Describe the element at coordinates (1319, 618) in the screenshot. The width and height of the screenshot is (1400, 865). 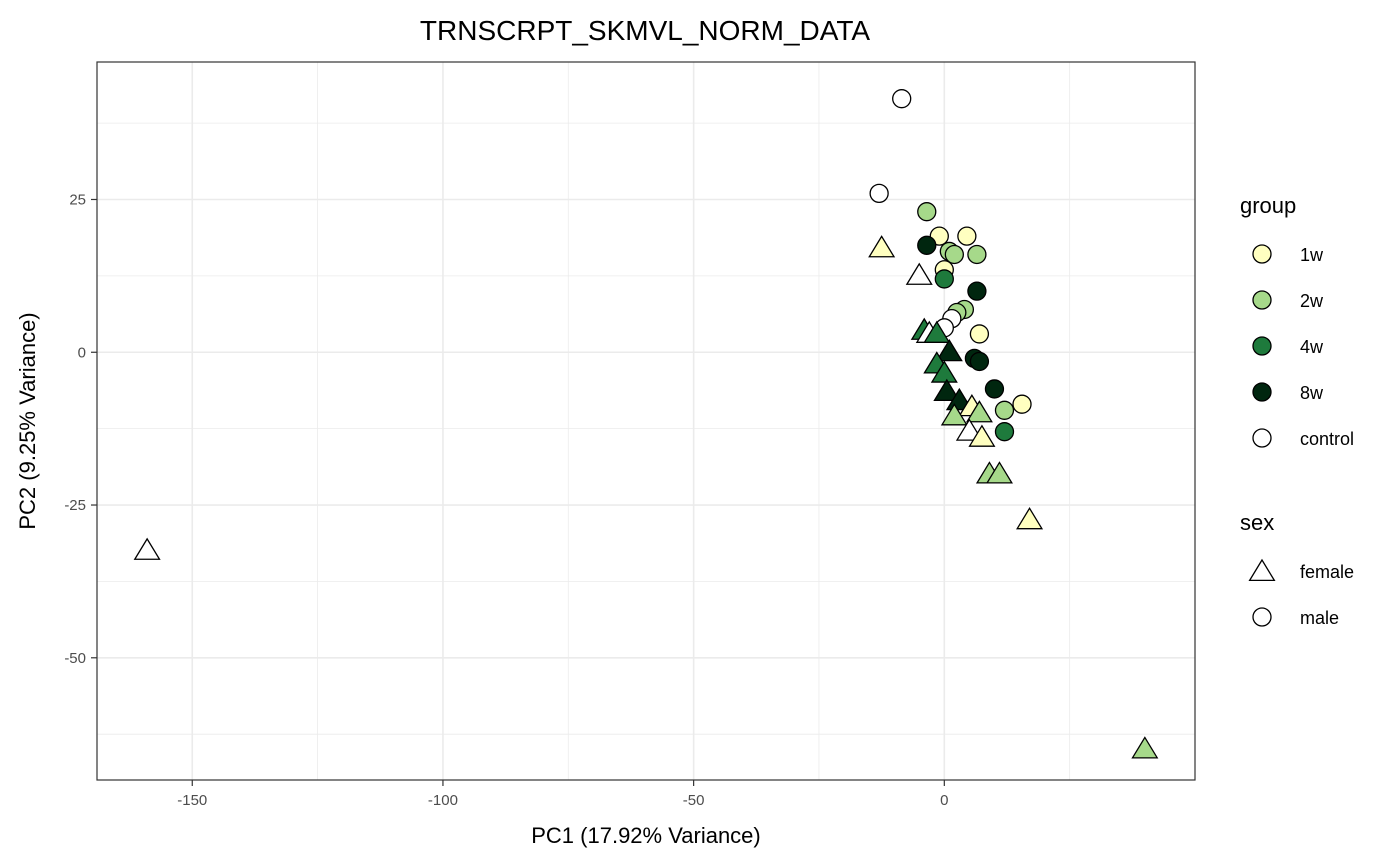
I see `legend-label: male` at that location.